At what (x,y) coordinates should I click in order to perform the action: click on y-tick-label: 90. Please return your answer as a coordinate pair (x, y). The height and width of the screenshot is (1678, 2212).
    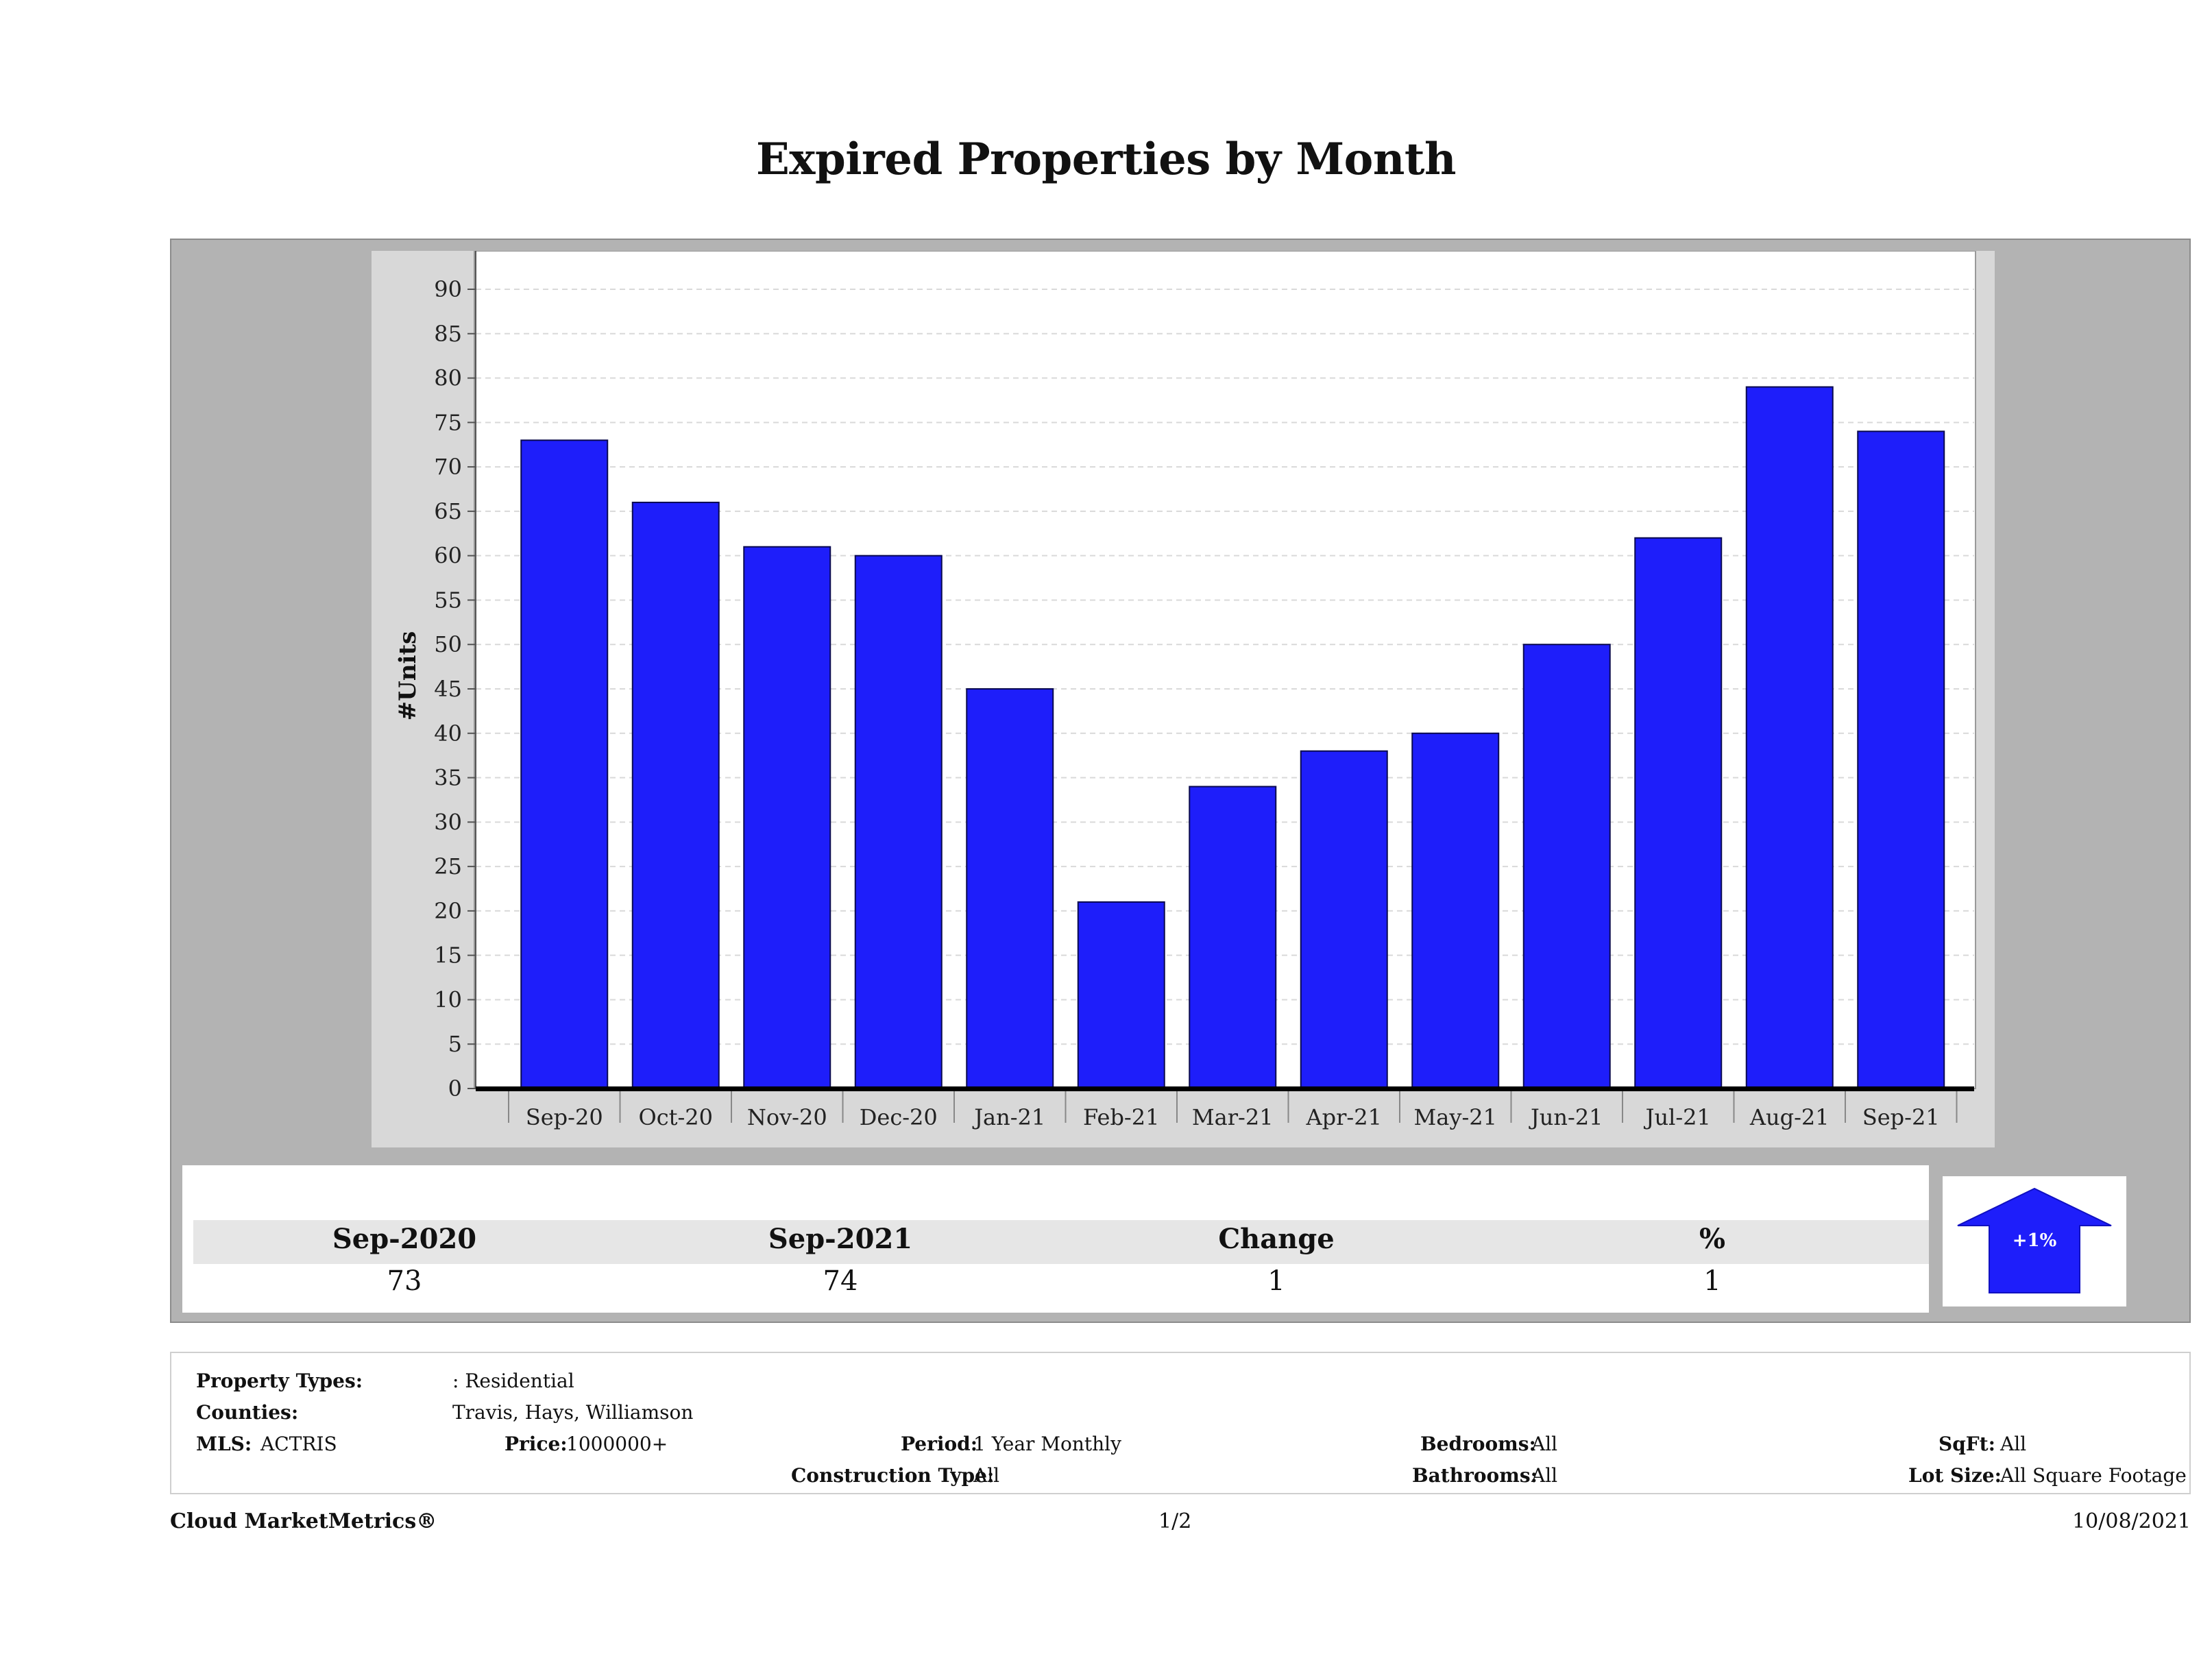
    Looking at the image, I should click on (448, 289).